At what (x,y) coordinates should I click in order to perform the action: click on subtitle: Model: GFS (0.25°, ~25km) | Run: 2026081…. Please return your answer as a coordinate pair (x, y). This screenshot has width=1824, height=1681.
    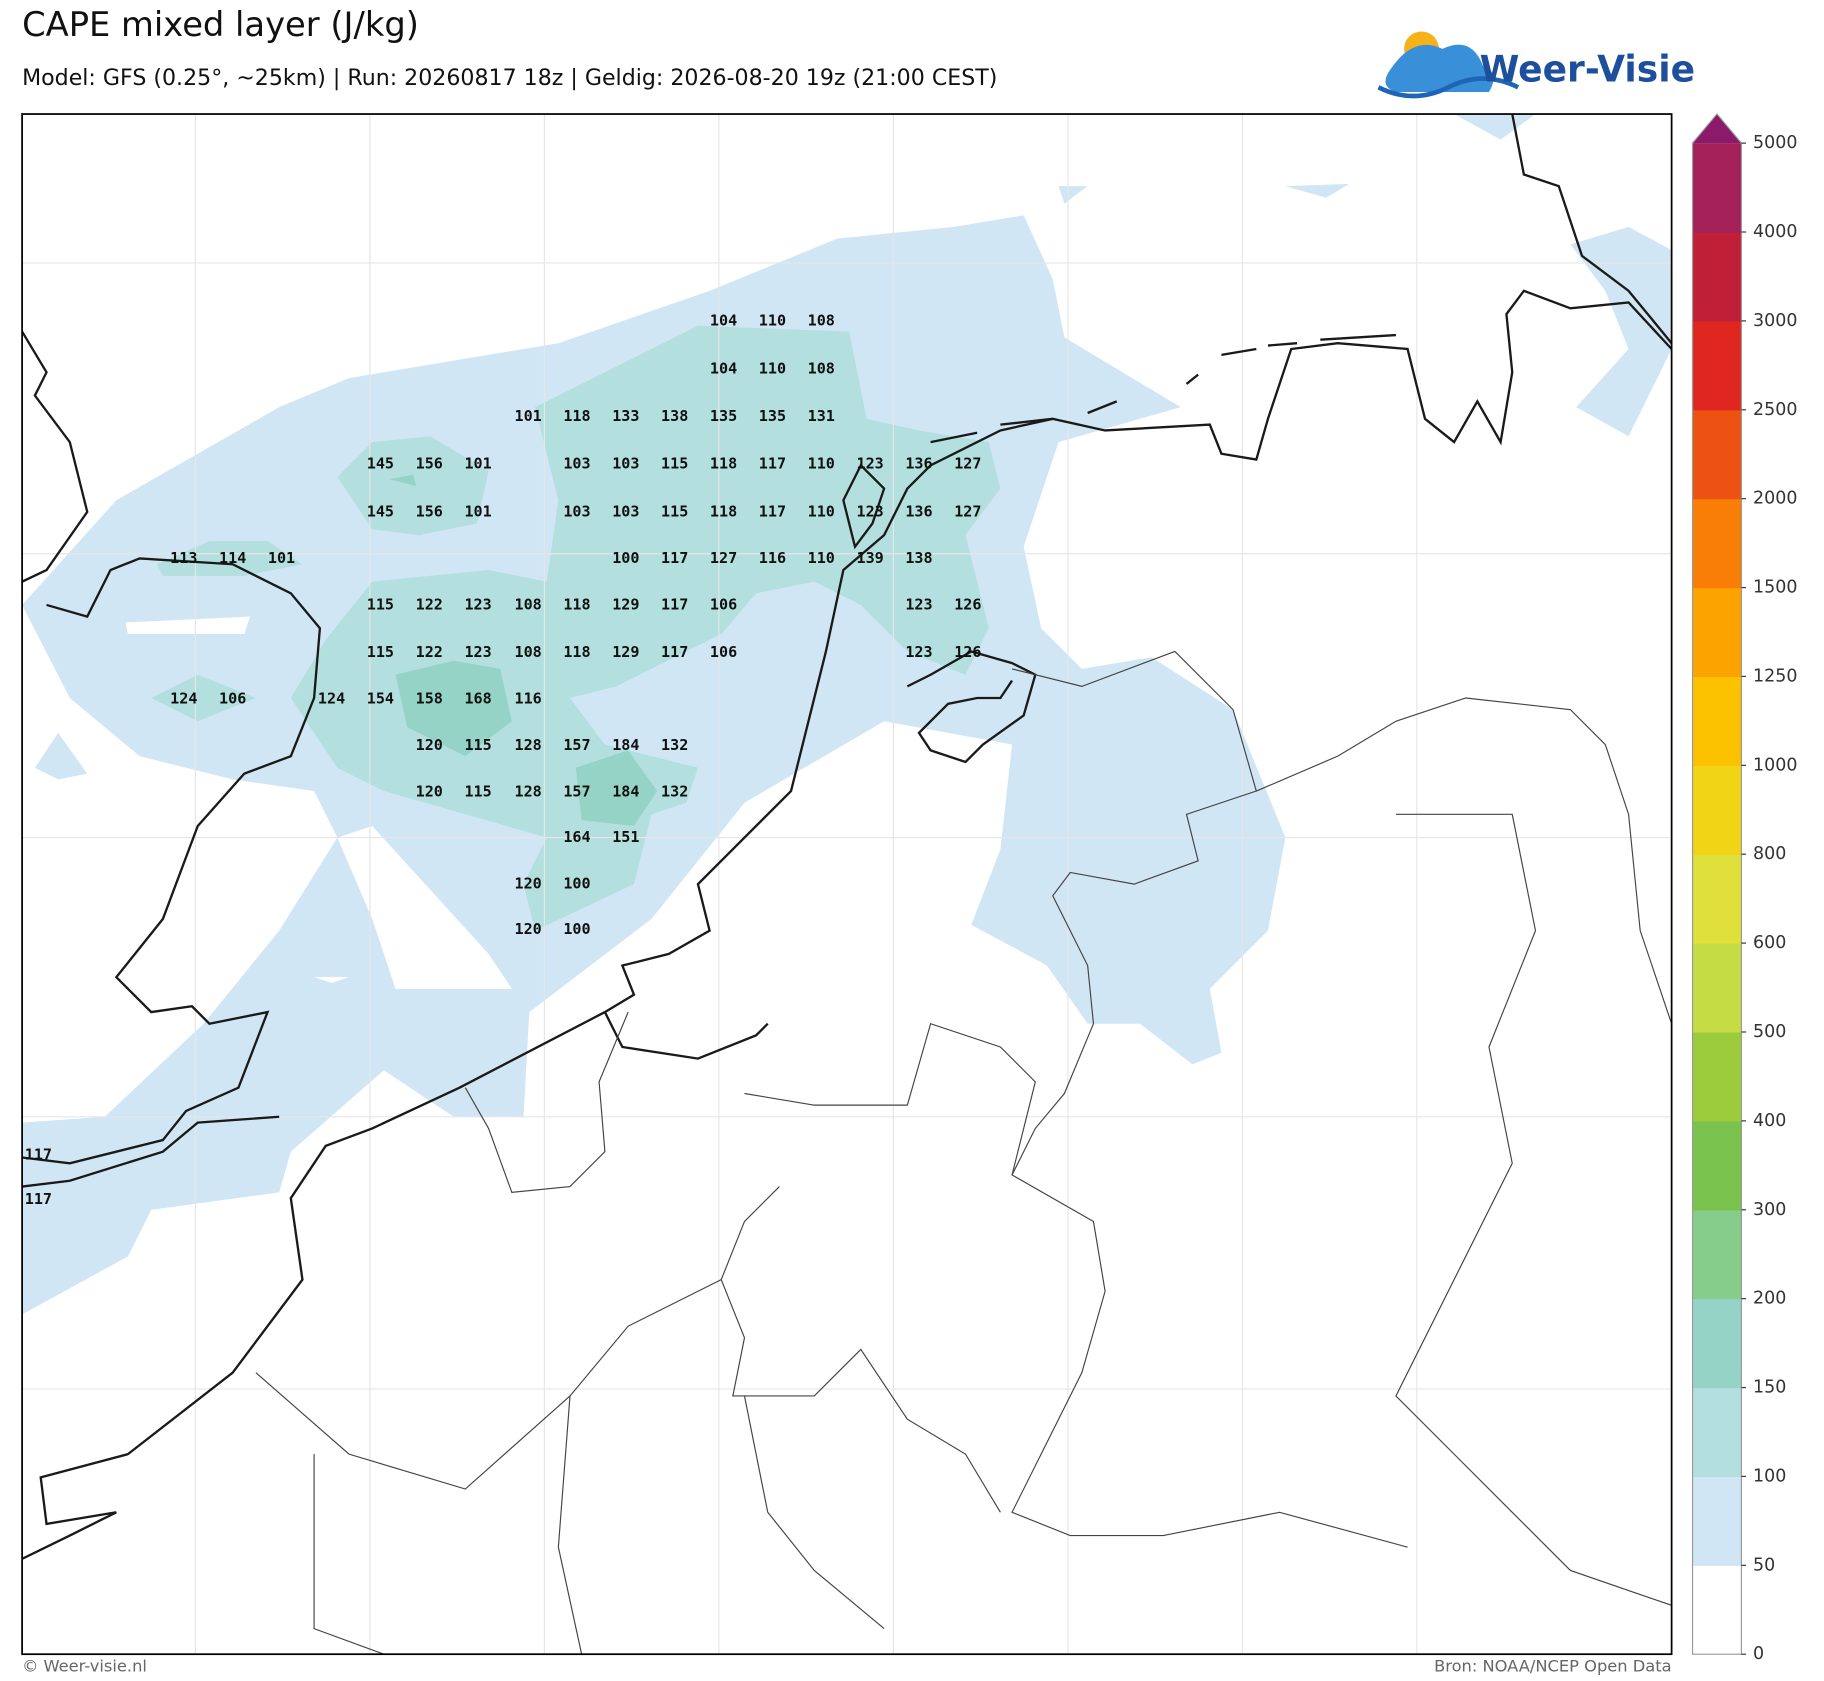
    Looking at the image, I should click on (509, 78).